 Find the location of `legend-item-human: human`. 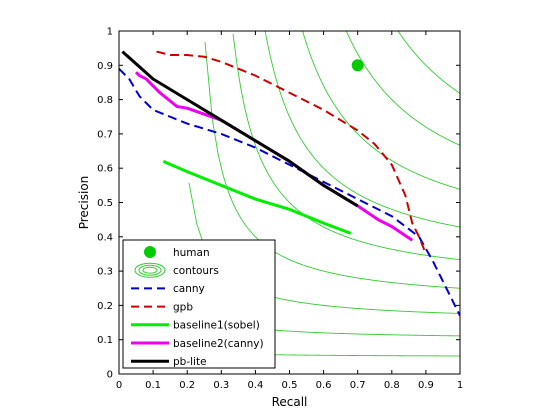

legend-item-human: human is located at coordinates (177, 252).